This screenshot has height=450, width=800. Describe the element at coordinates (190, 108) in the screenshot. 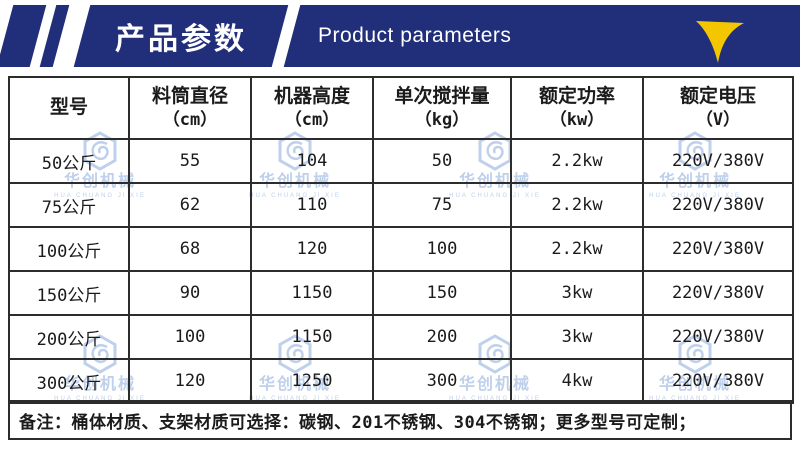

I see `column-header: 料筒直径 （cm）` at that location.